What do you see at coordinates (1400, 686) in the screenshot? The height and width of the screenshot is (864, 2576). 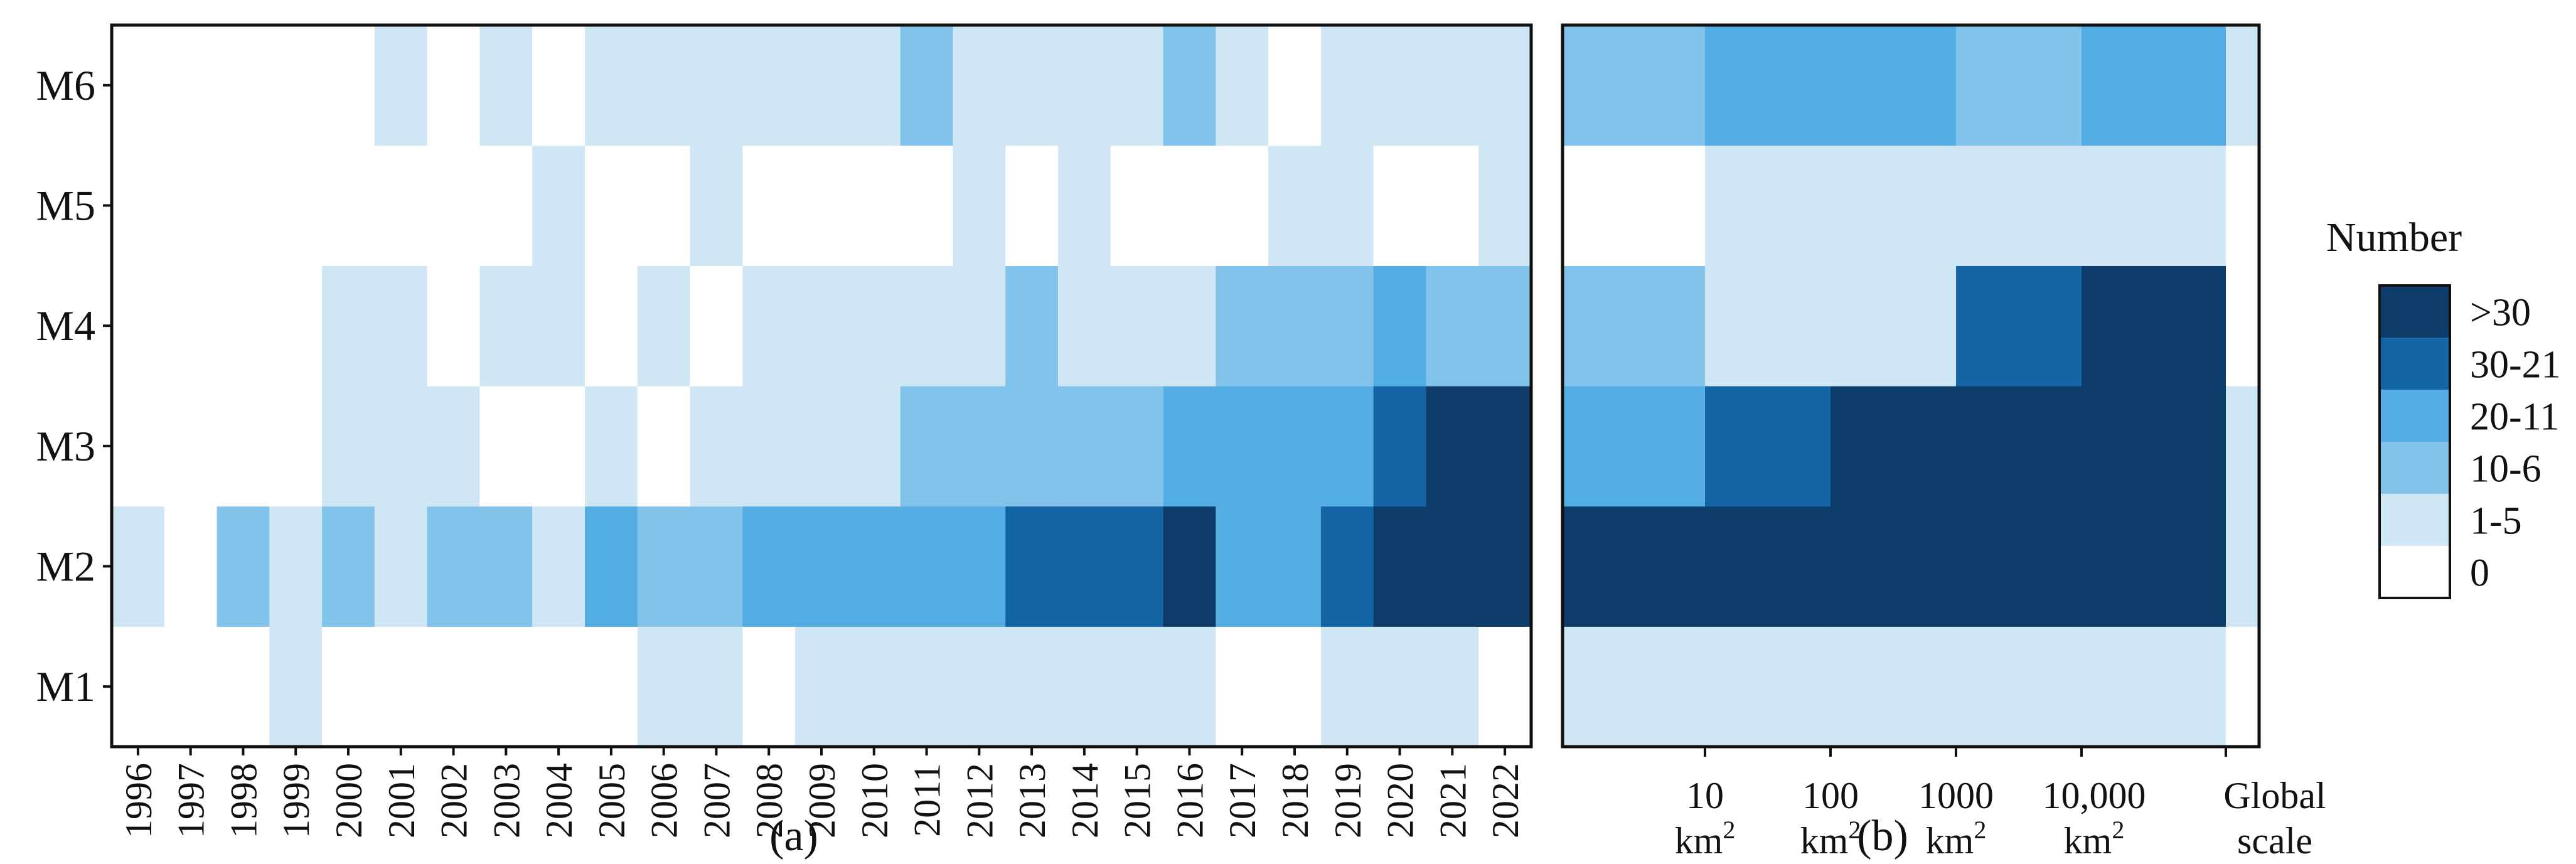 I see `cell-a-M1-2020` at bounding box center [1400, 686].